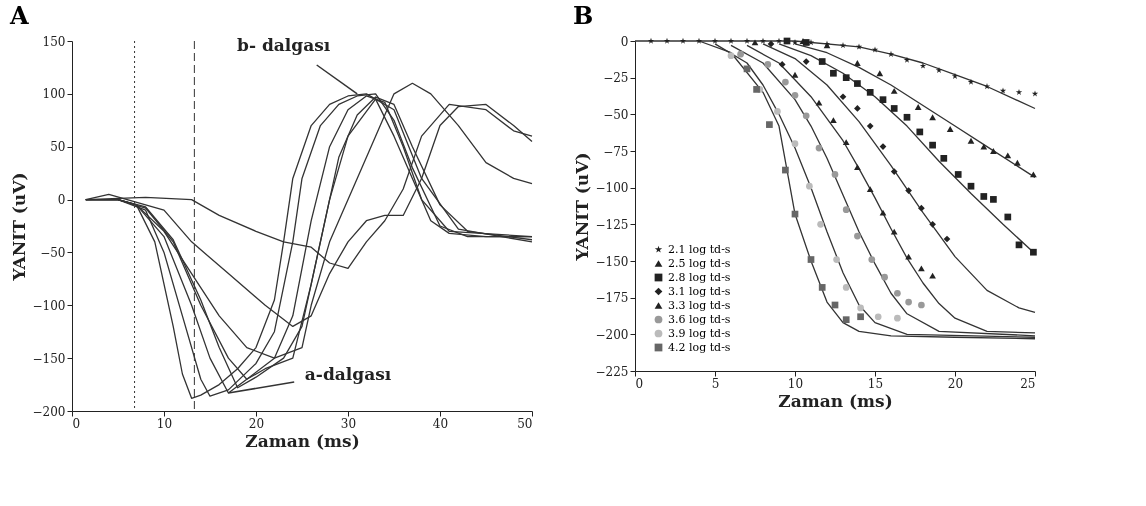 This screenshot has height=506, width=1146. I want to click on x-tick-label: 30, so click(348, 423).